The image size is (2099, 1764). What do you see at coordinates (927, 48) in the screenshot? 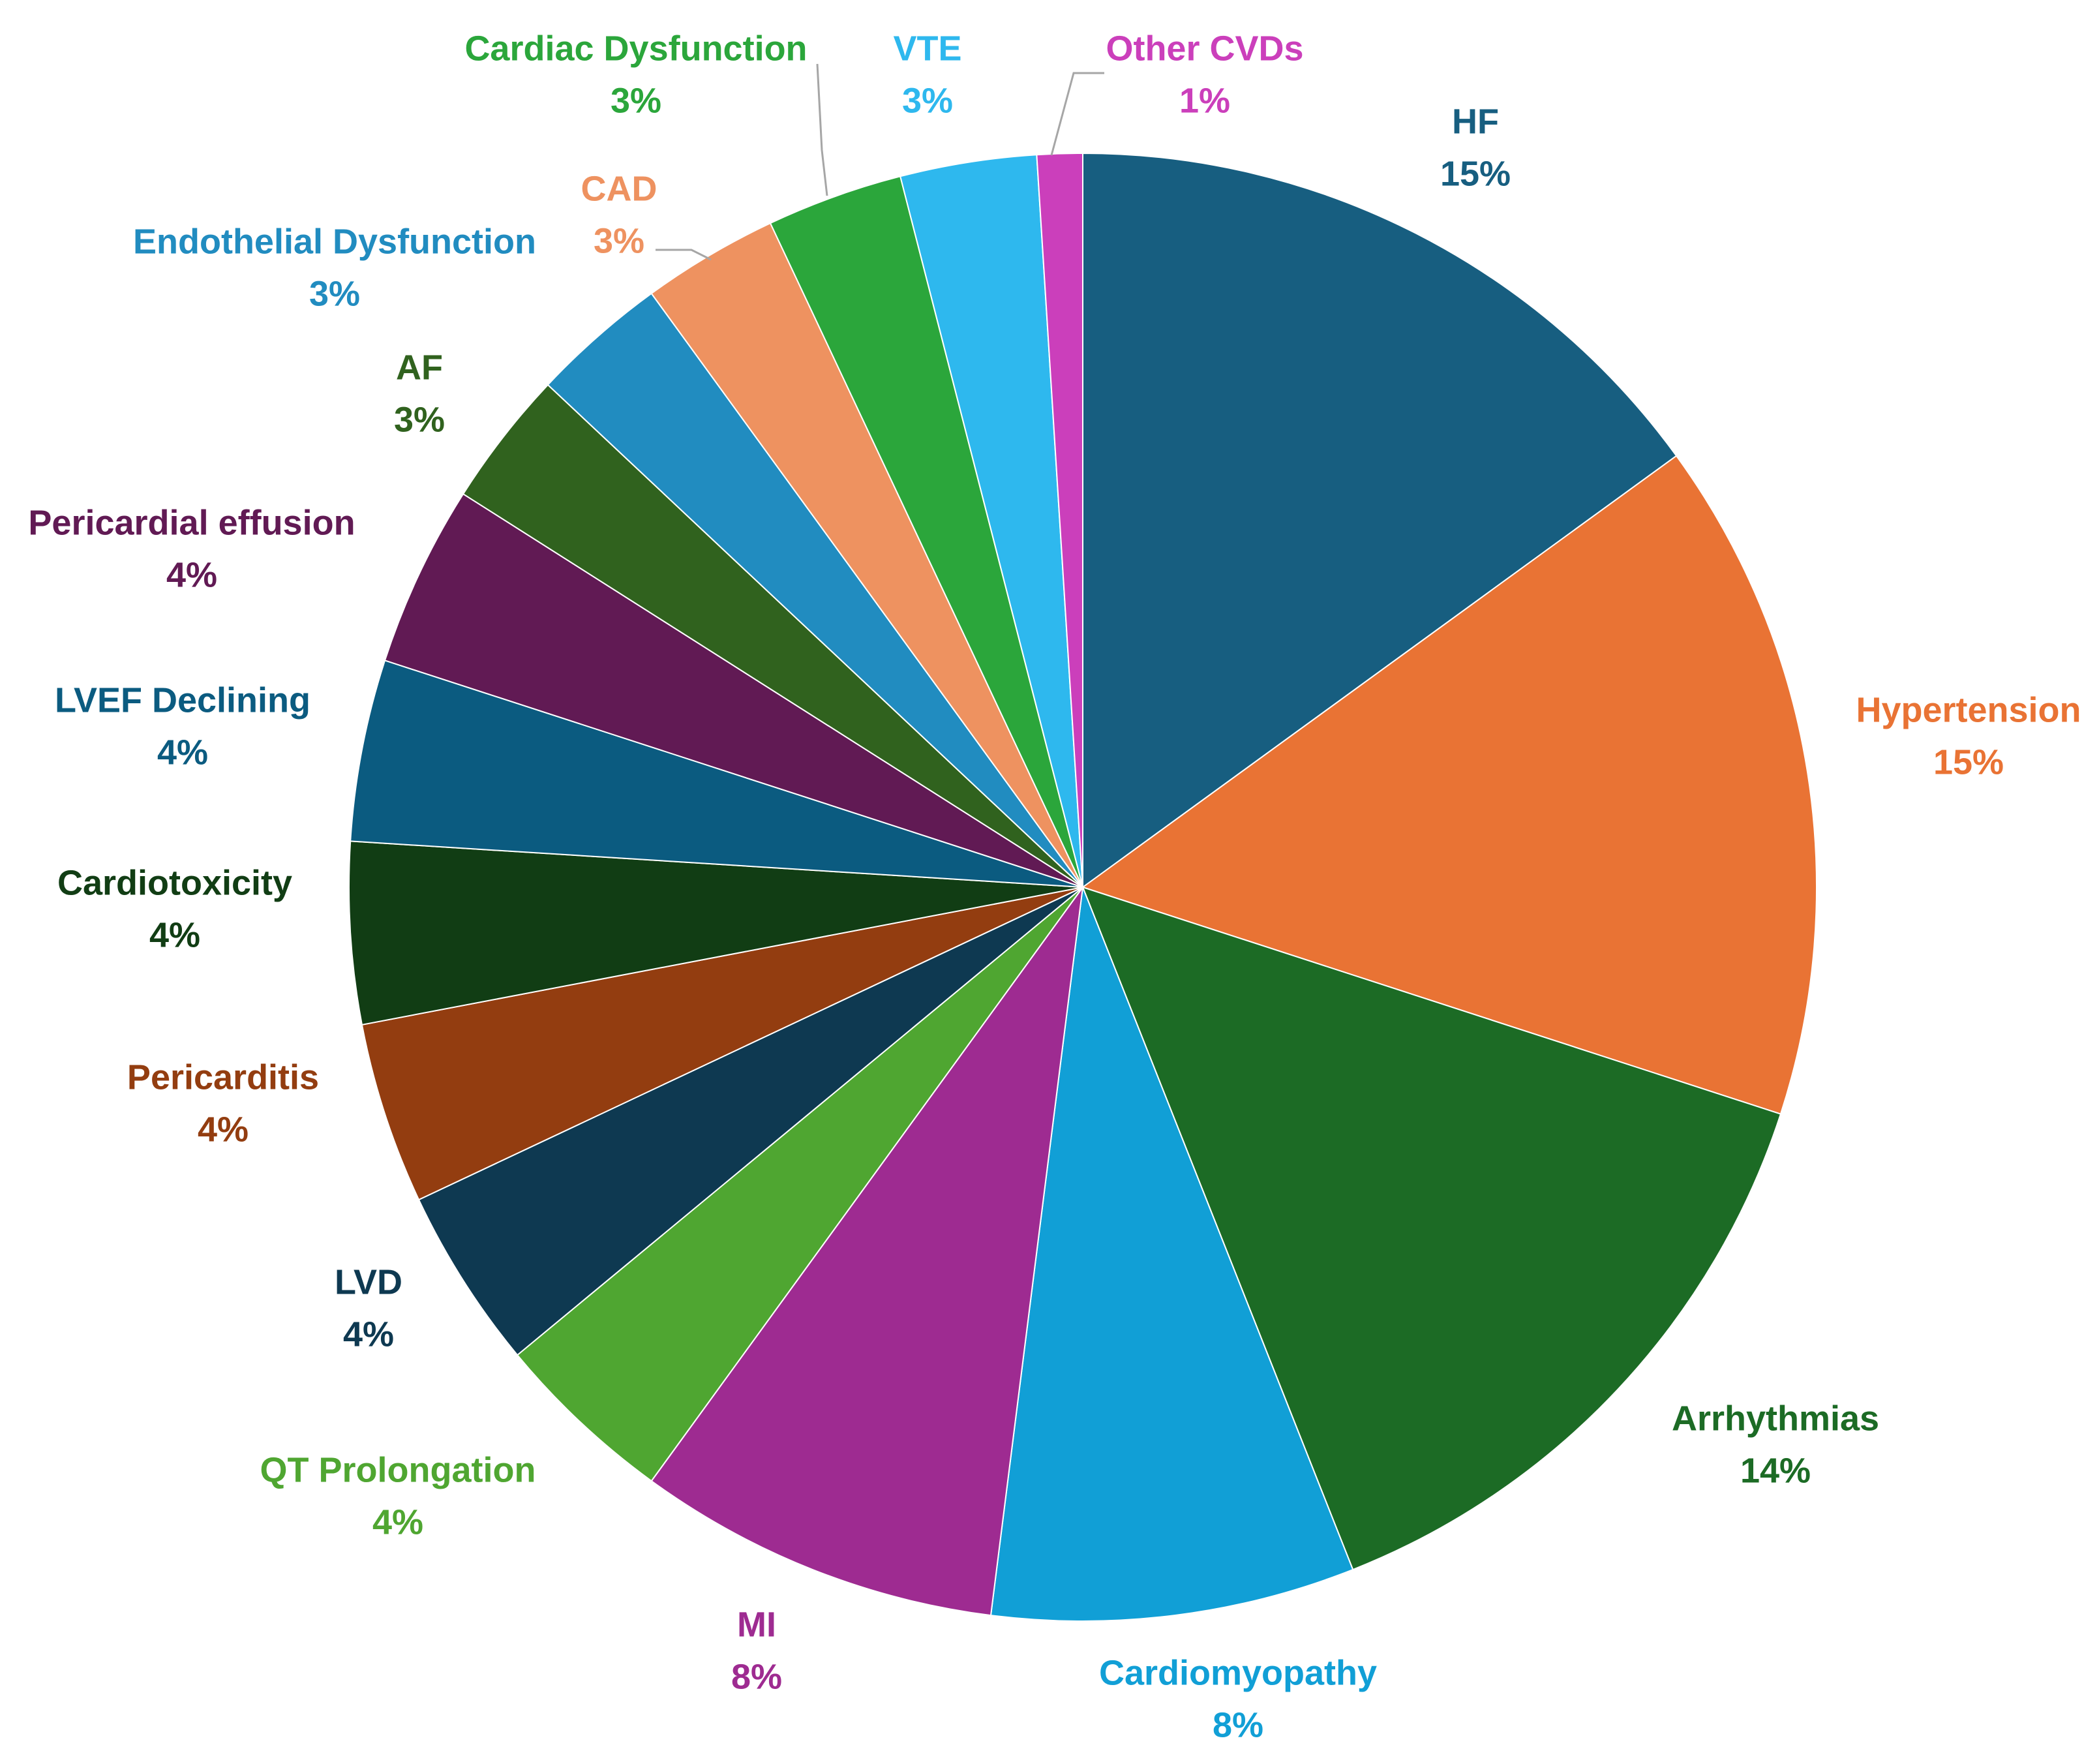
I see `slice-label-vte: VTE` at bounding box center [927, 48].